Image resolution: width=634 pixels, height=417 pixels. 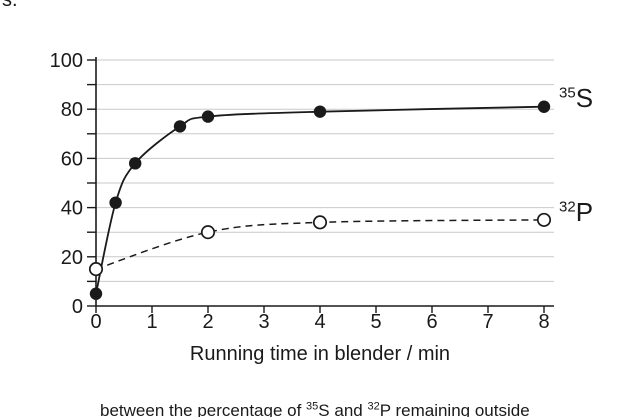 I want to click on series-label-35S: 35S, so click(x=576, y=98).